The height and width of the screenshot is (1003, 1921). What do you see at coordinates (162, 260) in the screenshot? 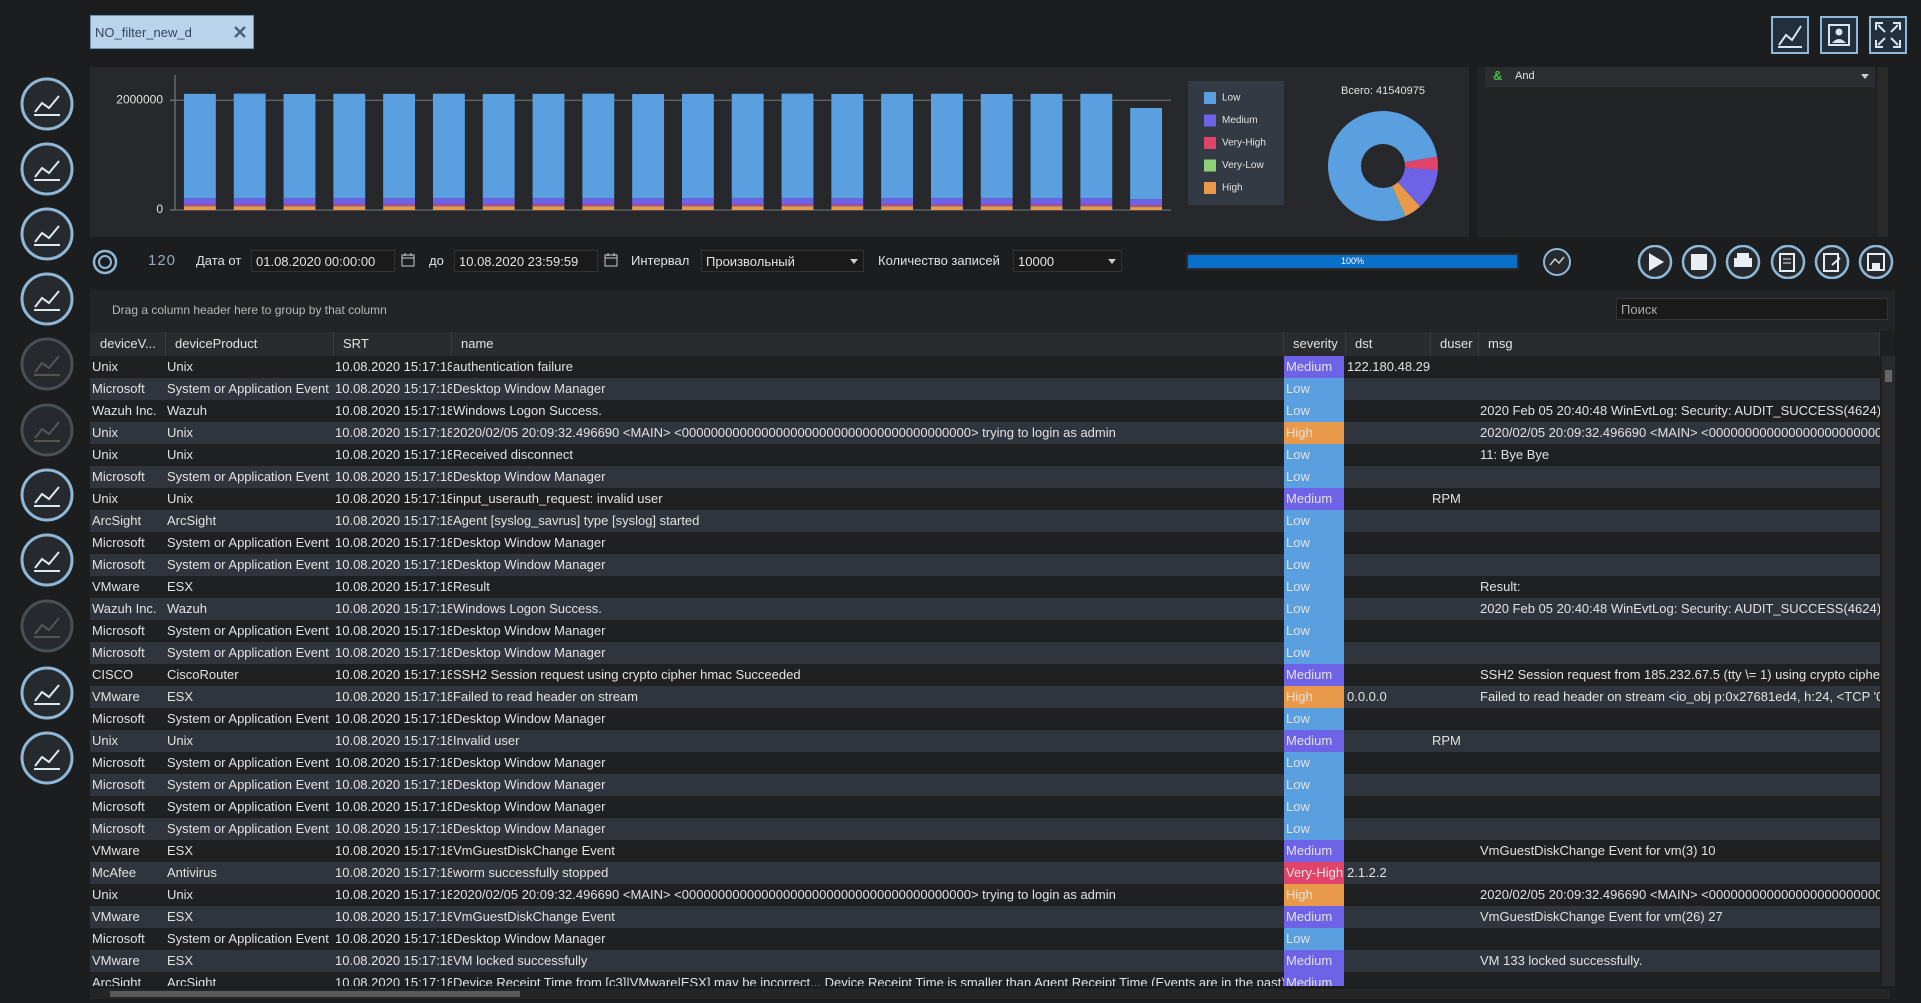
I see `counter: 120` at bounding box center [162, 260].